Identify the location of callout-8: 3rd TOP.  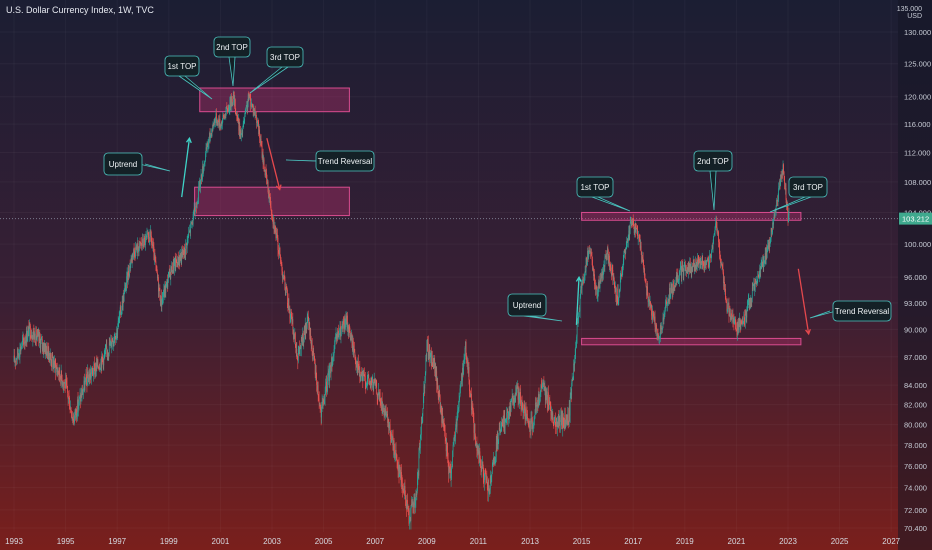
(798, 194).